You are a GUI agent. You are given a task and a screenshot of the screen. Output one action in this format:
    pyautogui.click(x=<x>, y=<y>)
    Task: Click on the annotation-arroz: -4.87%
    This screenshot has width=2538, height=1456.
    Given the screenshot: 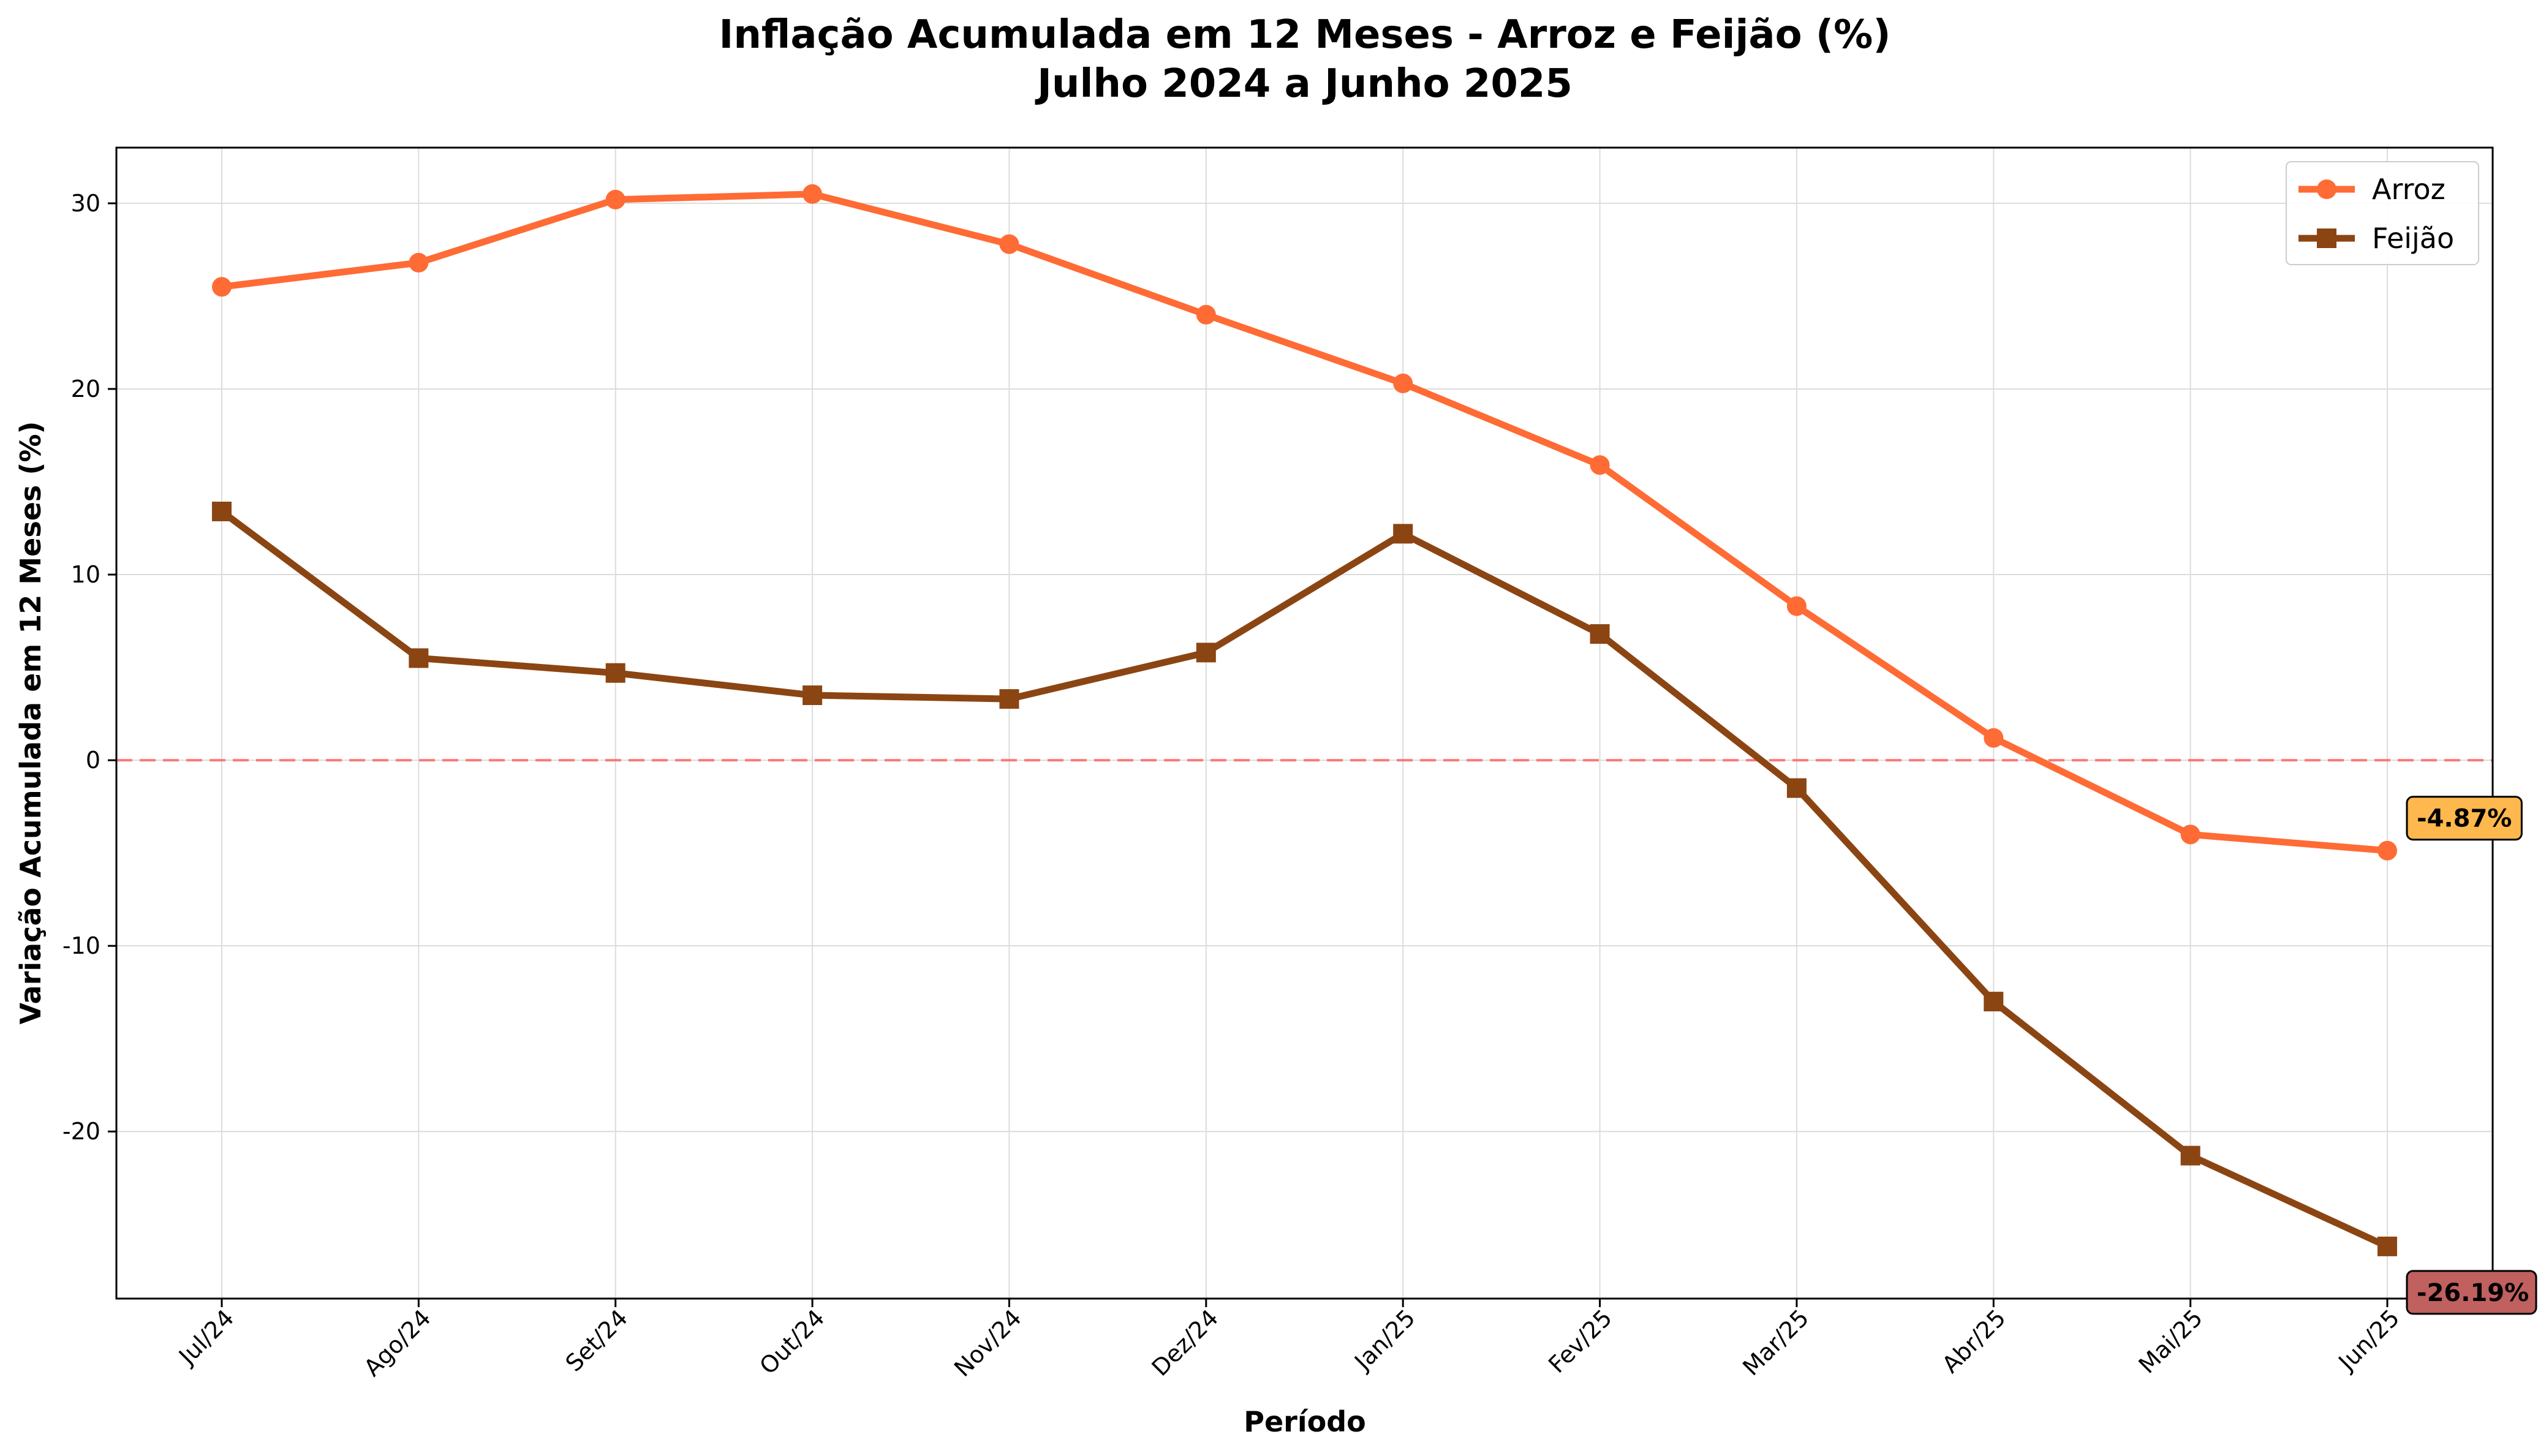 What is the action you would take?
    pyautogui.click(x=2464, y=818)
    